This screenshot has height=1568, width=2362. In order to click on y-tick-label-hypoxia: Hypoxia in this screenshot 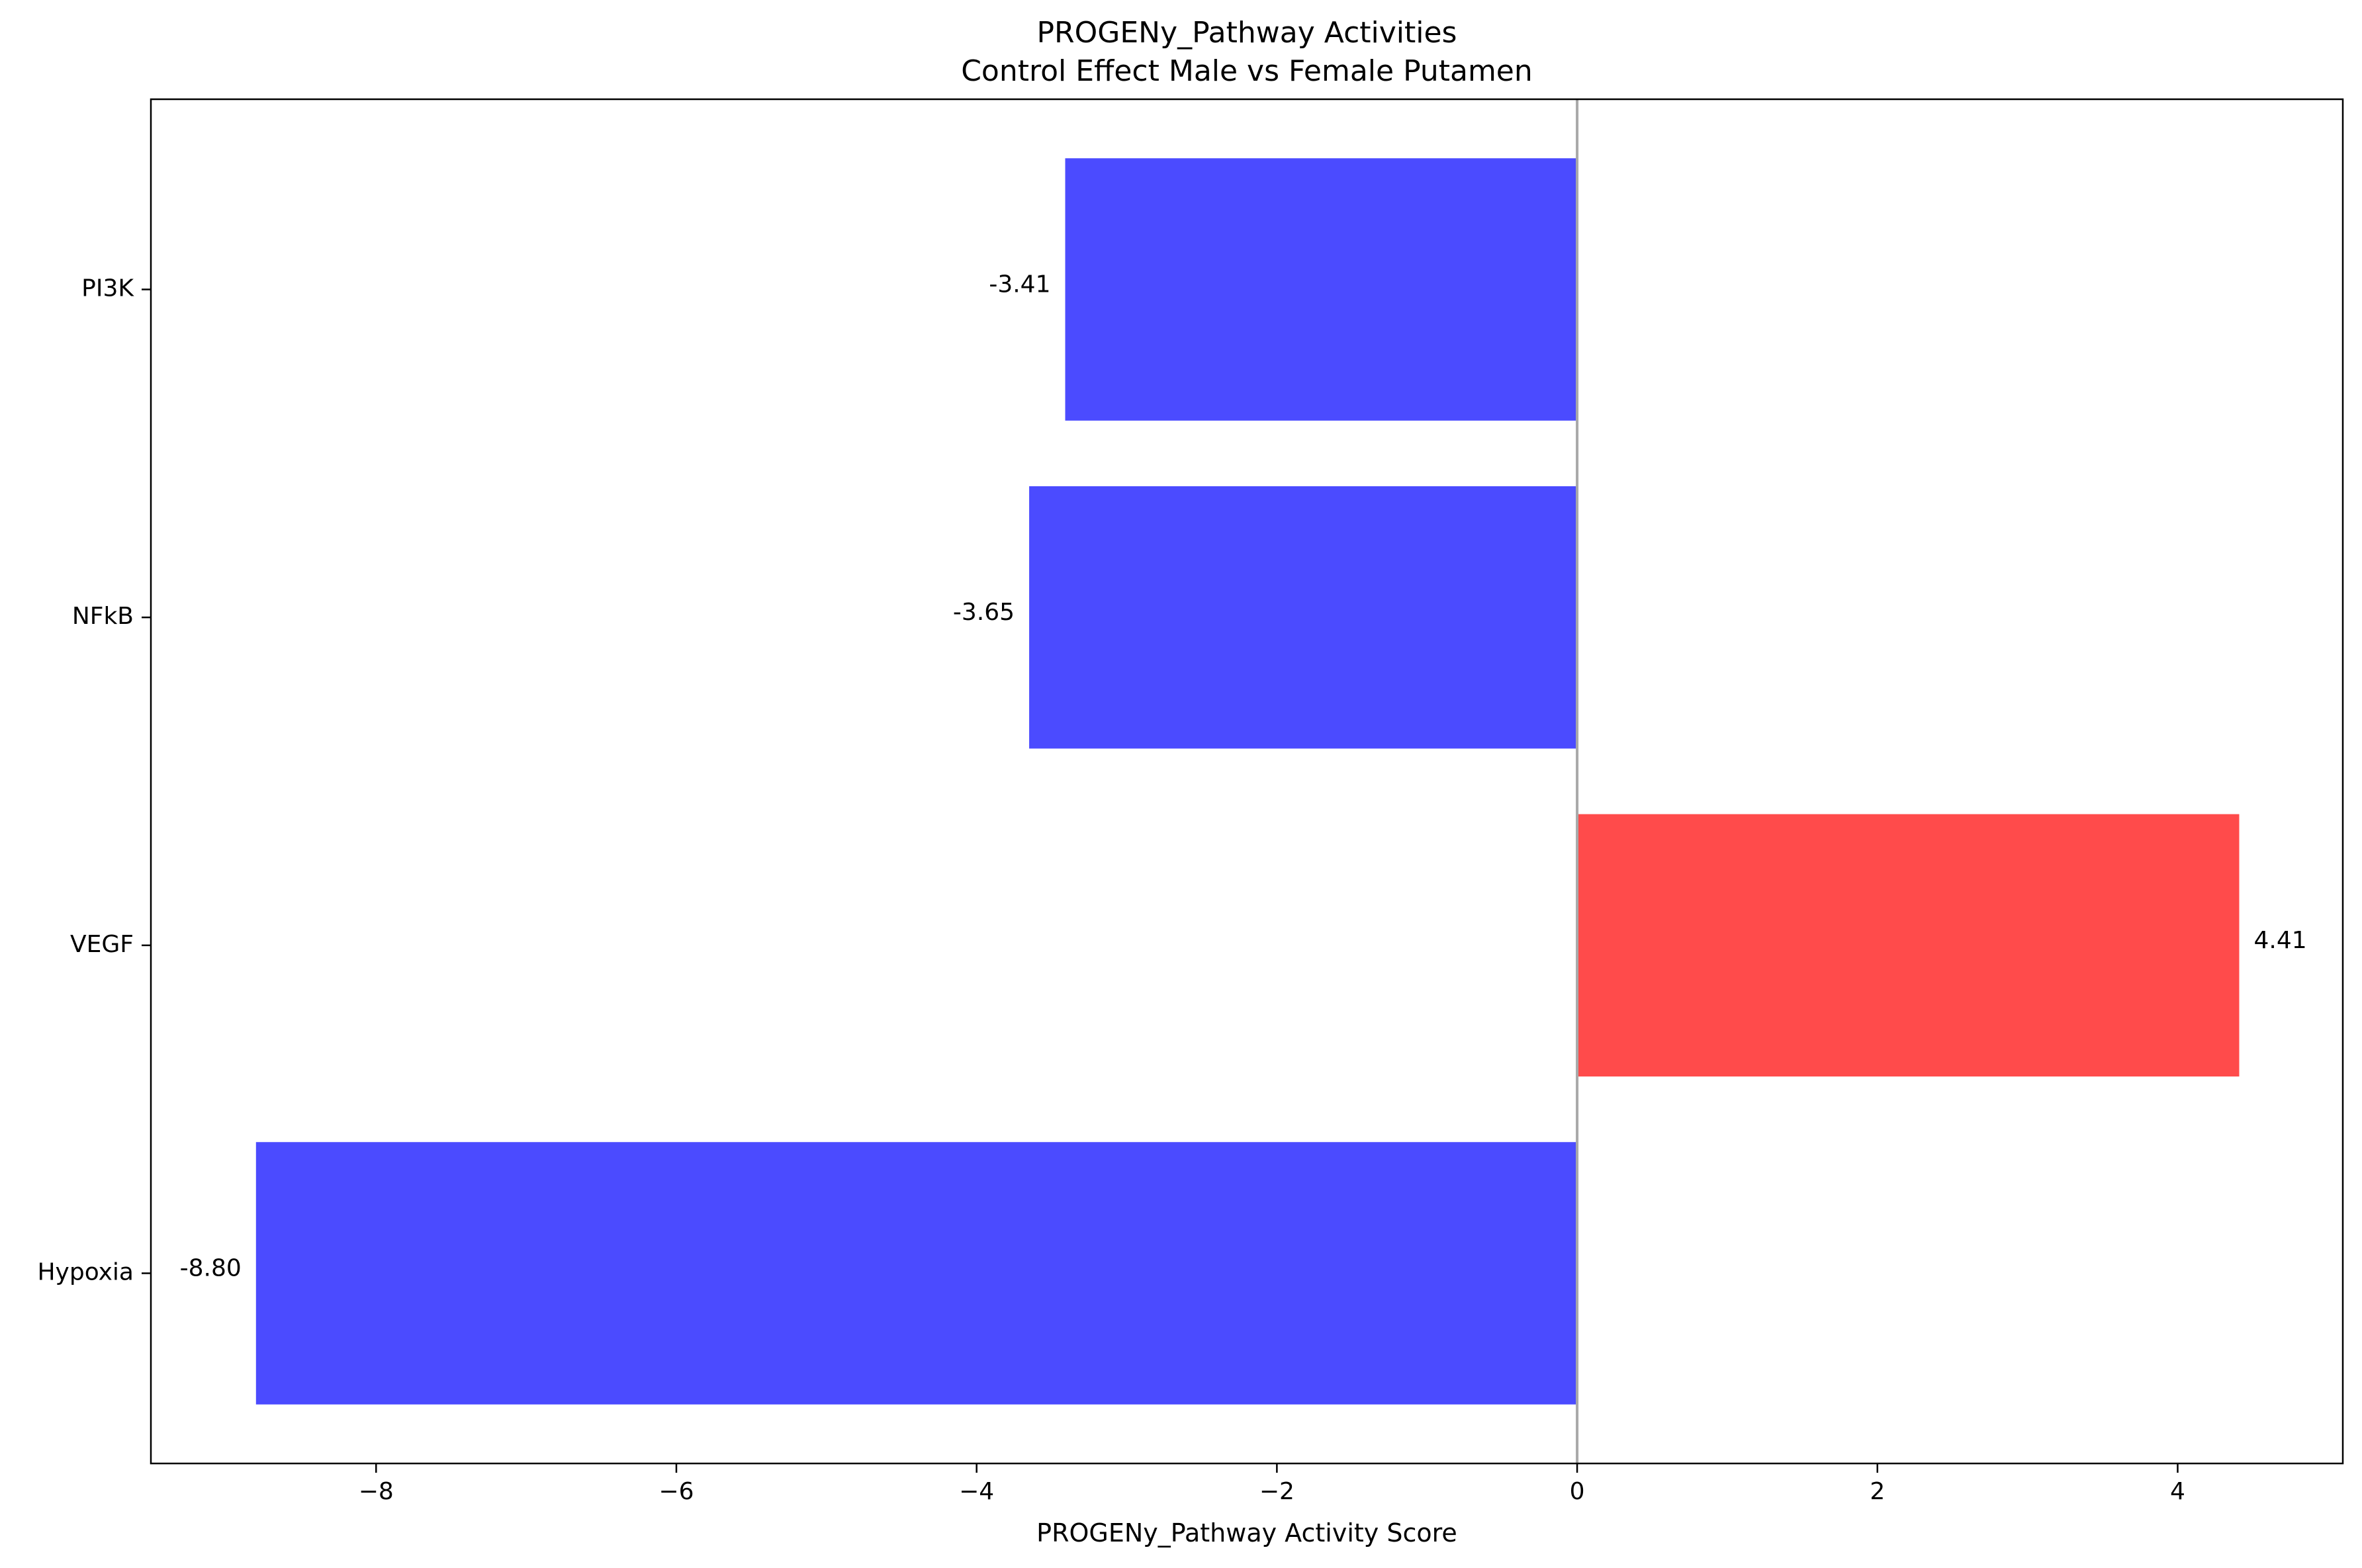, I will do `click(85, 1273)`.